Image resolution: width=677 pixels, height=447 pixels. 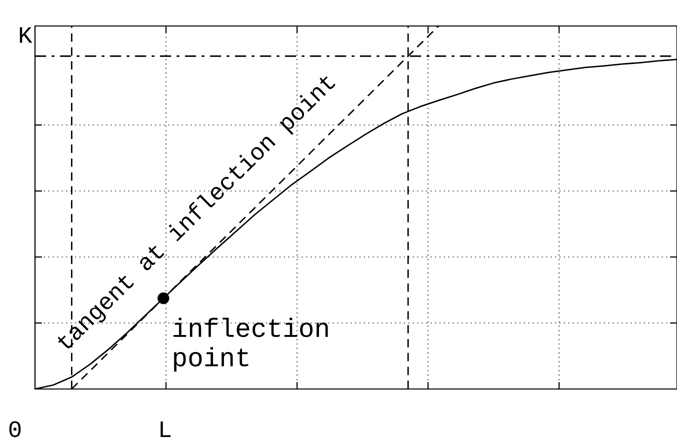 I want to click on text: 0, so click(x=15, y=429).